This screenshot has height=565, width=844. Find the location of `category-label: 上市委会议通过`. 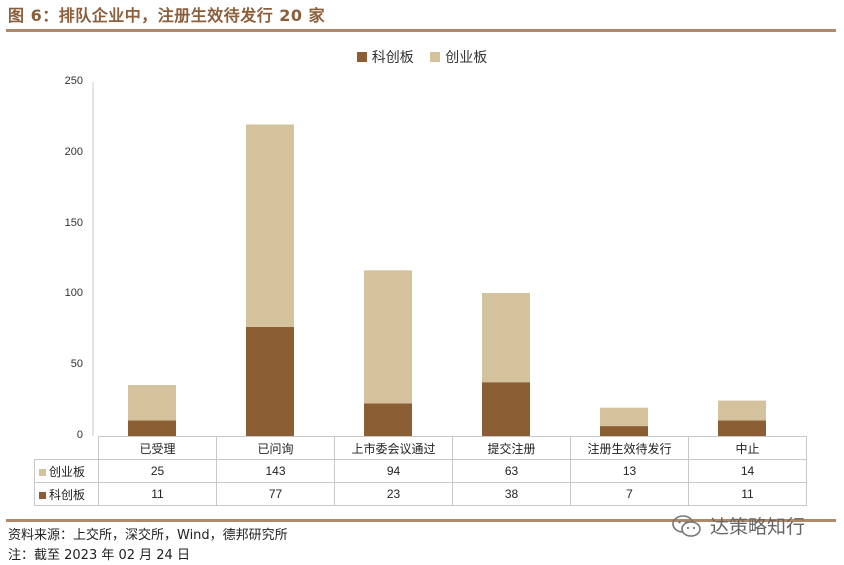

category-label: 上市委会议通过 is located at coordinates (393, 448).